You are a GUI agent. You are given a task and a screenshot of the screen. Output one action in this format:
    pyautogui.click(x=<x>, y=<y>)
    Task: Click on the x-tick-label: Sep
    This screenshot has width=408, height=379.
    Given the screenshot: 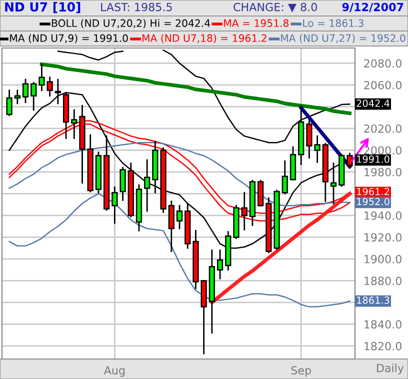 What is the action you would take?
    pyautogui.click(x=301, y=371)
    